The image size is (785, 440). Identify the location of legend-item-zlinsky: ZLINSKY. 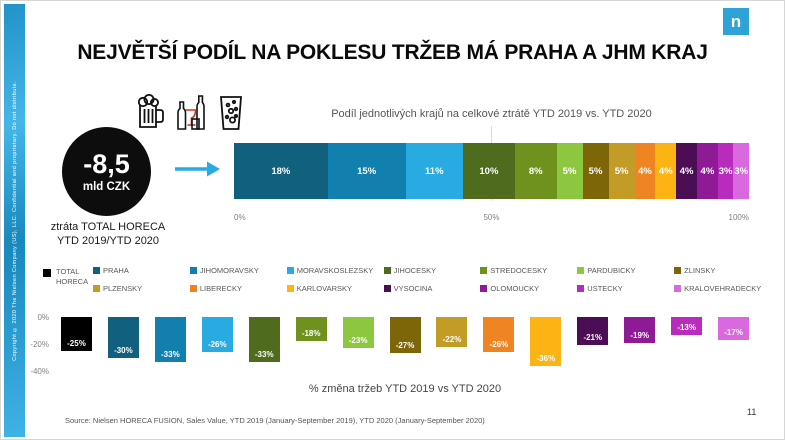
(722, 270).